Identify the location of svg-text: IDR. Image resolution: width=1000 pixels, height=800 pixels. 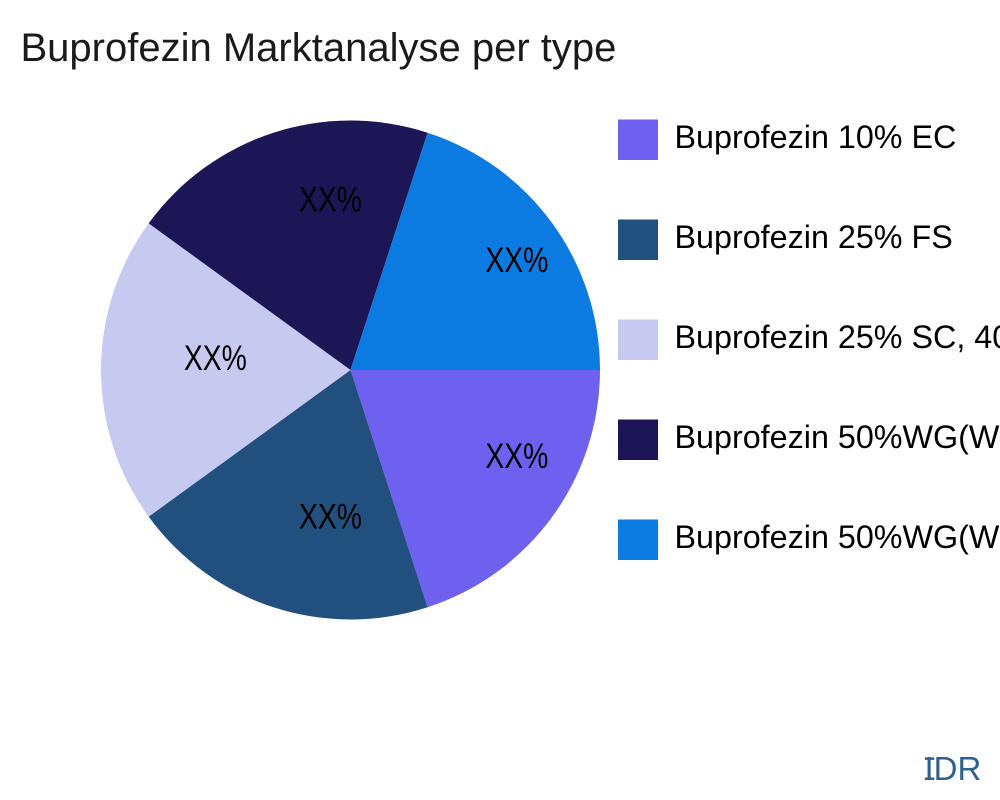
(953, 768).